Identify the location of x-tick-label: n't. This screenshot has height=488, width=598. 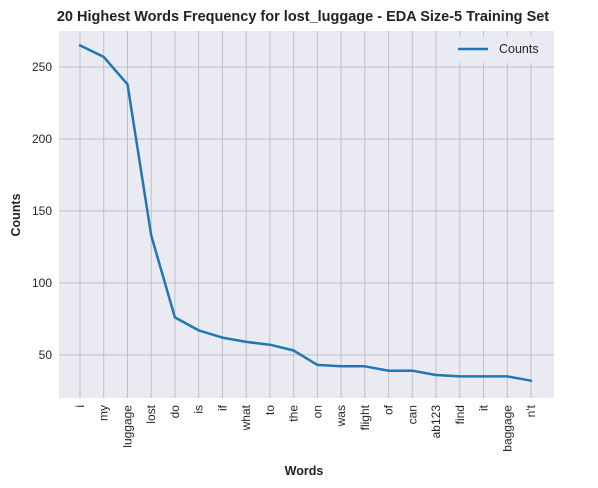
(531, 410).